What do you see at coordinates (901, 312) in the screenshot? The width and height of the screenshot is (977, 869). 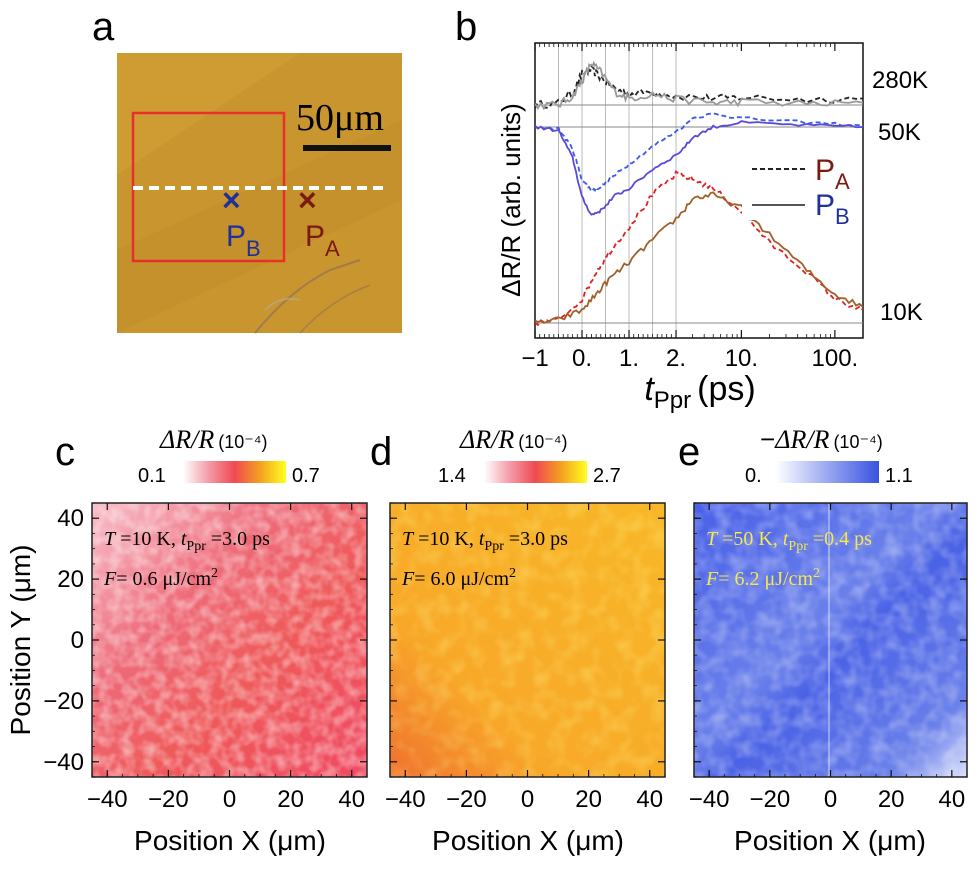 I see `curve-label-10k: 10K` at bounding box center [901, 312].